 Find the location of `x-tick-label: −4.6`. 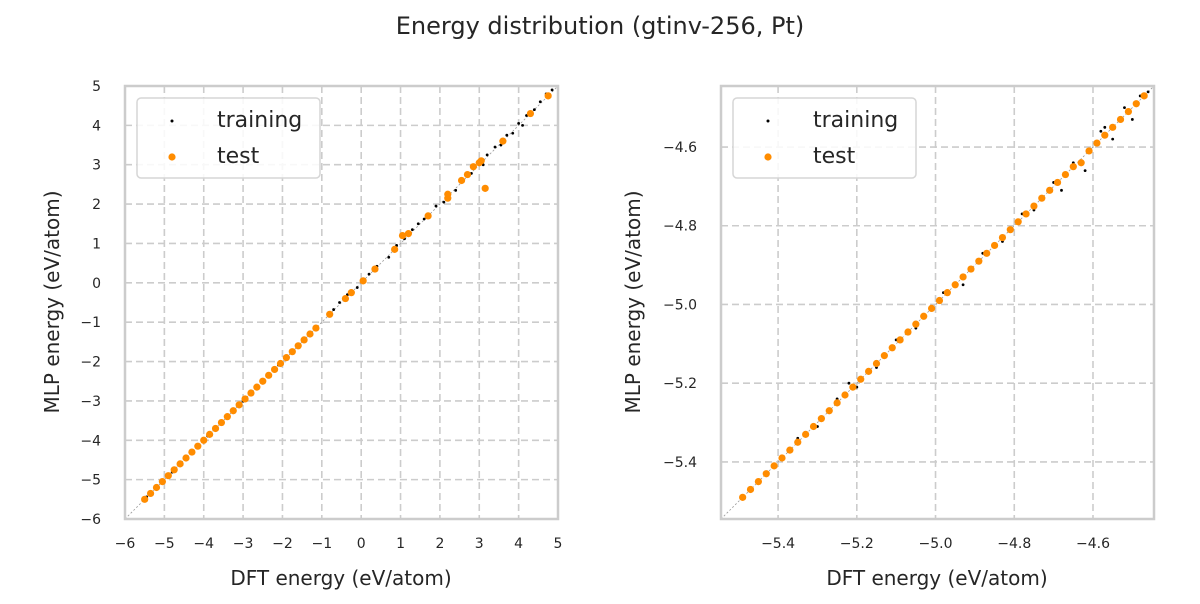

x-tick-label: −4.6 is located at coordinates (1093, 544).